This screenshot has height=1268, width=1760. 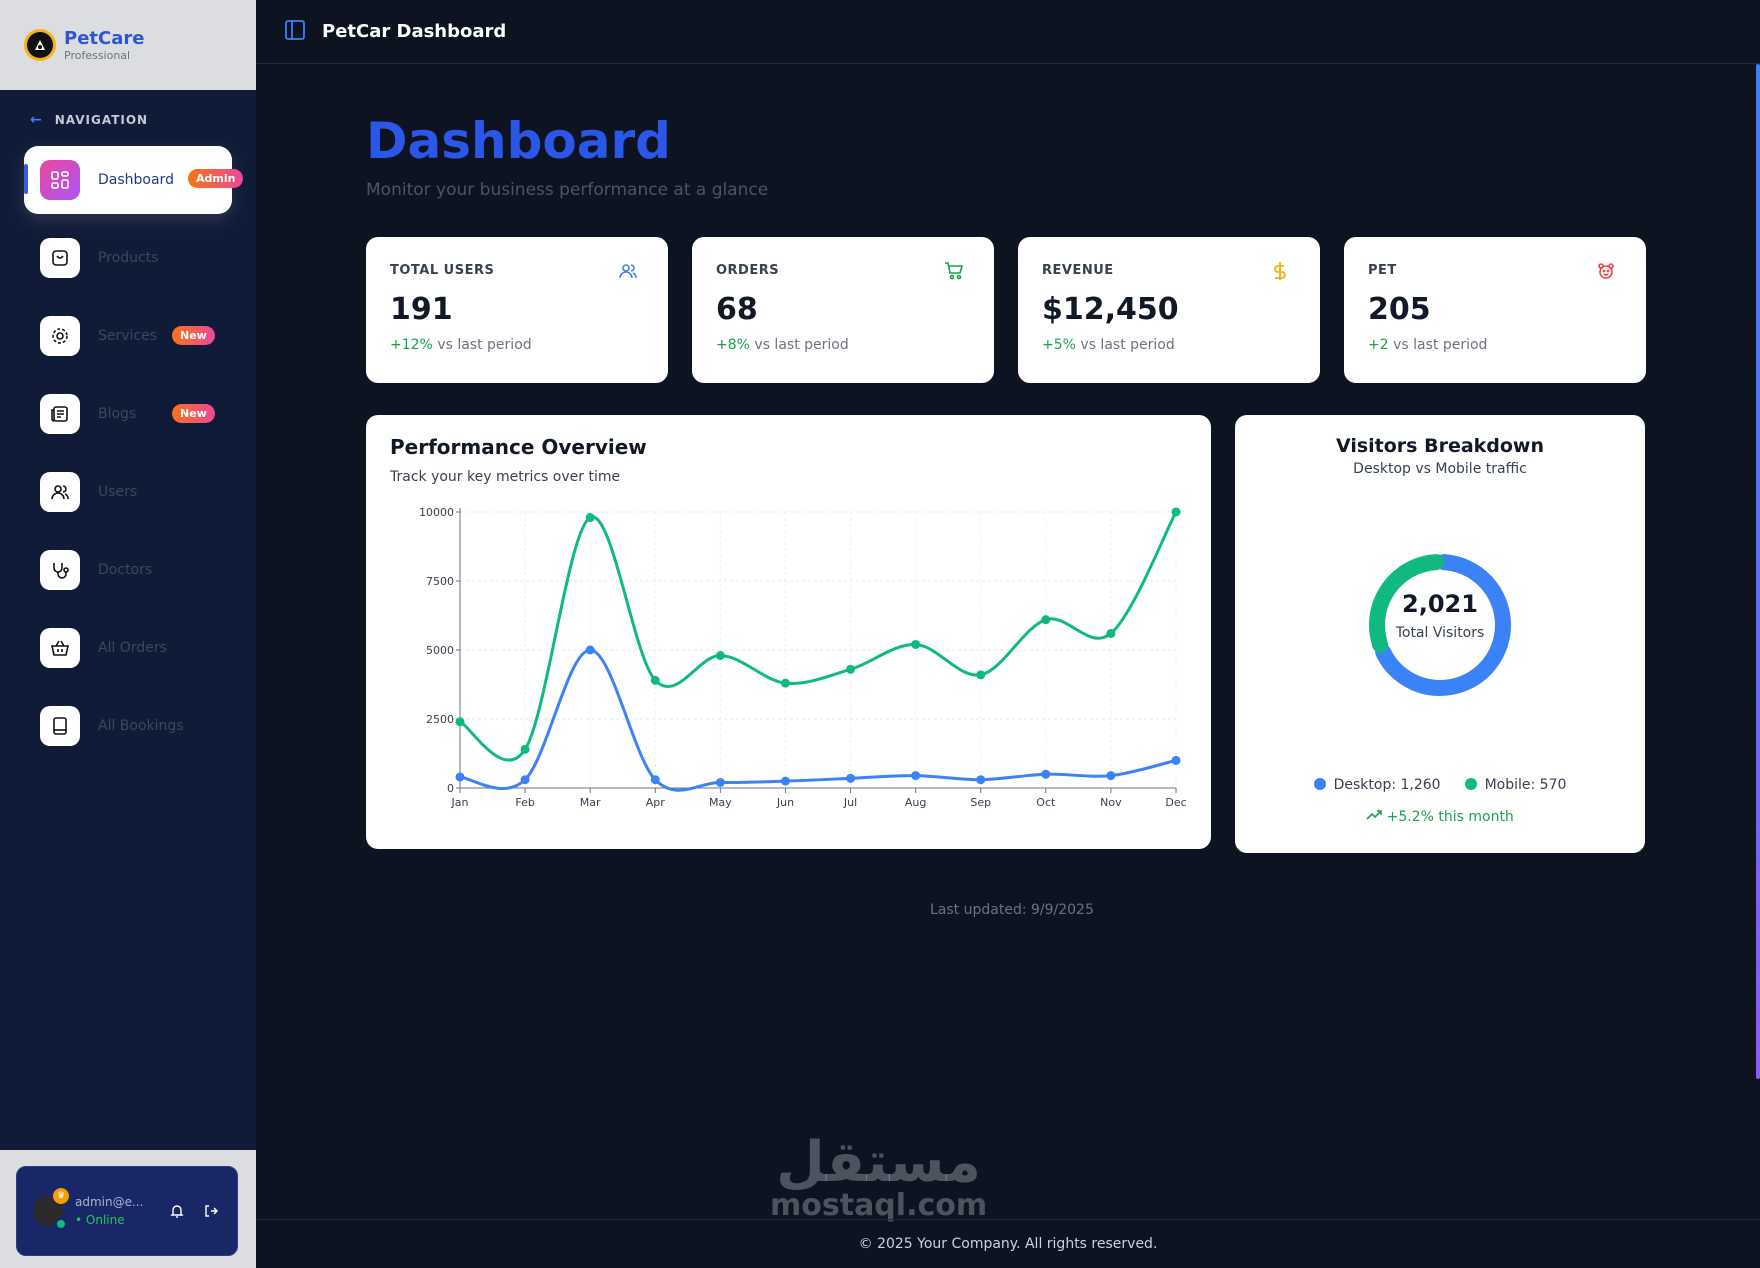 I want to click on stat-value: 205, so click(x=1399, y=309).